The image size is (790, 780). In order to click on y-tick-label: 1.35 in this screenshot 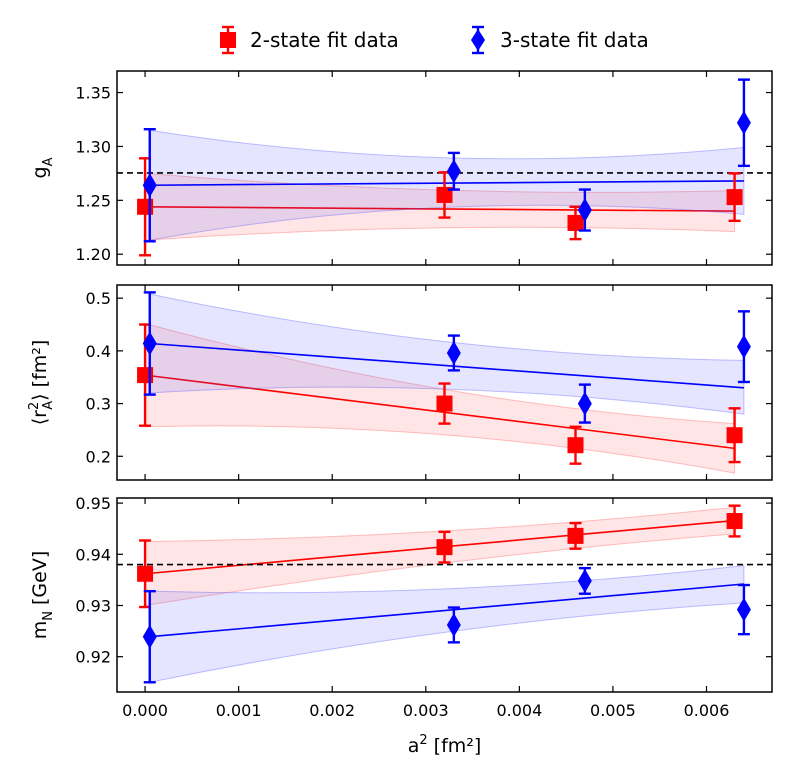, I will do `click(93, 93)`.